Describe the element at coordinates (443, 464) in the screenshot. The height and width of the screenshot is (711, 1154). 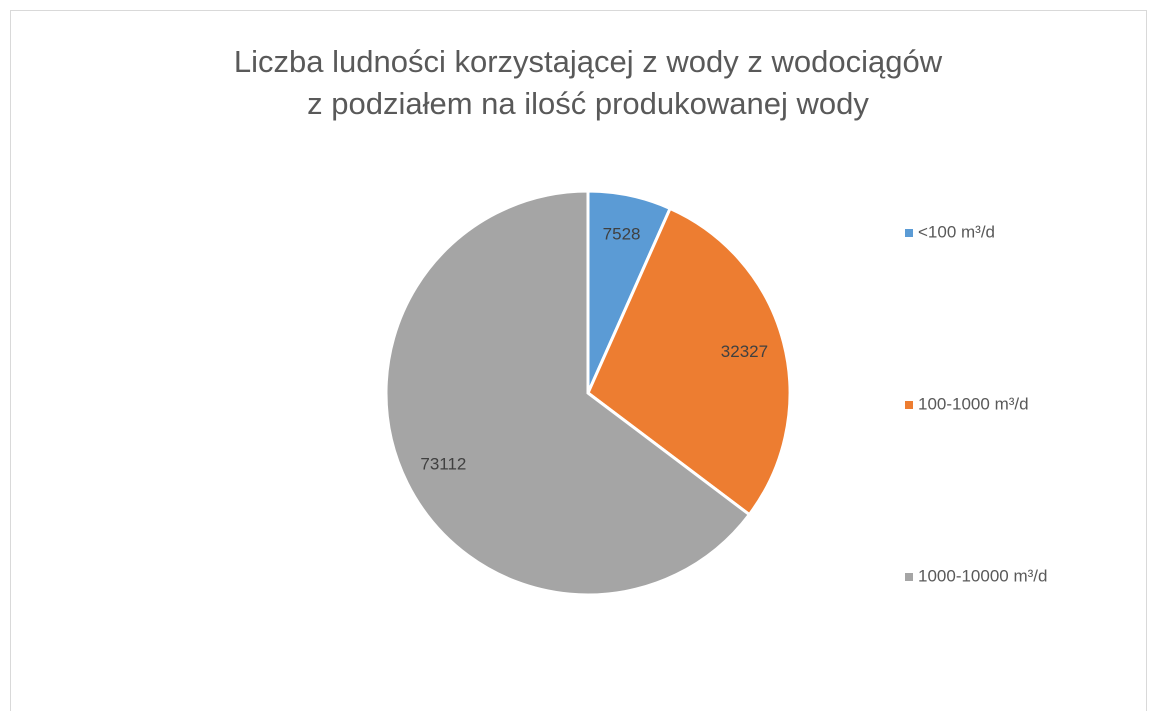
I see `data-label: 73112` at that location.